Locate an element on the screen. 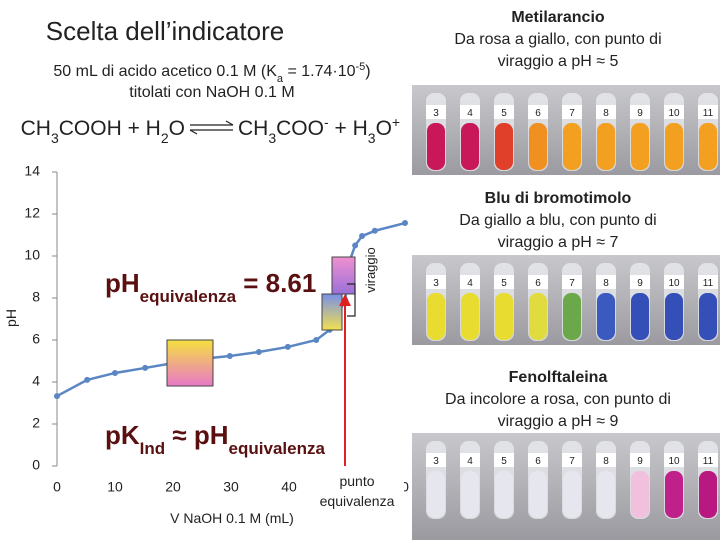 The width and height of the screenshot is (720, 540). x-tick-label: 40 is located at coordinates (289, 487).